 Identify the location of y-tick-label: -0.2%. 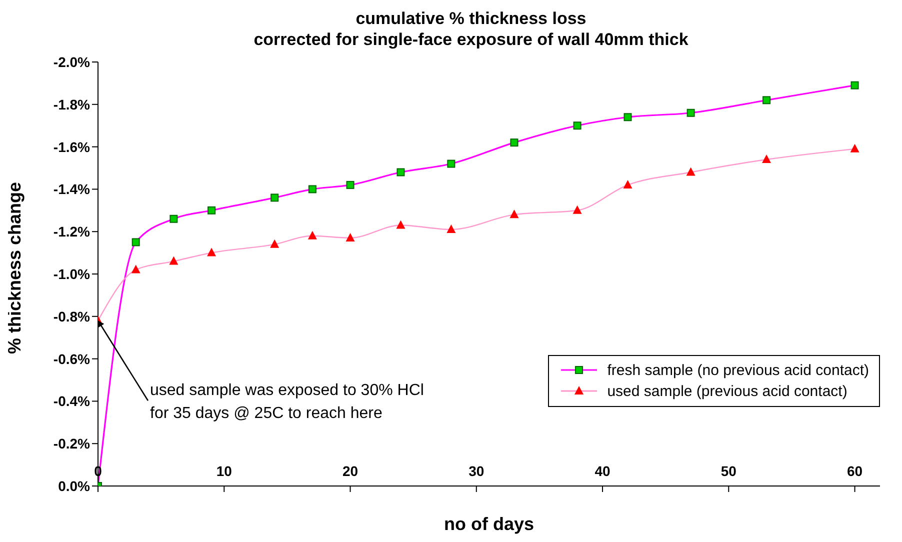
(72, 444).